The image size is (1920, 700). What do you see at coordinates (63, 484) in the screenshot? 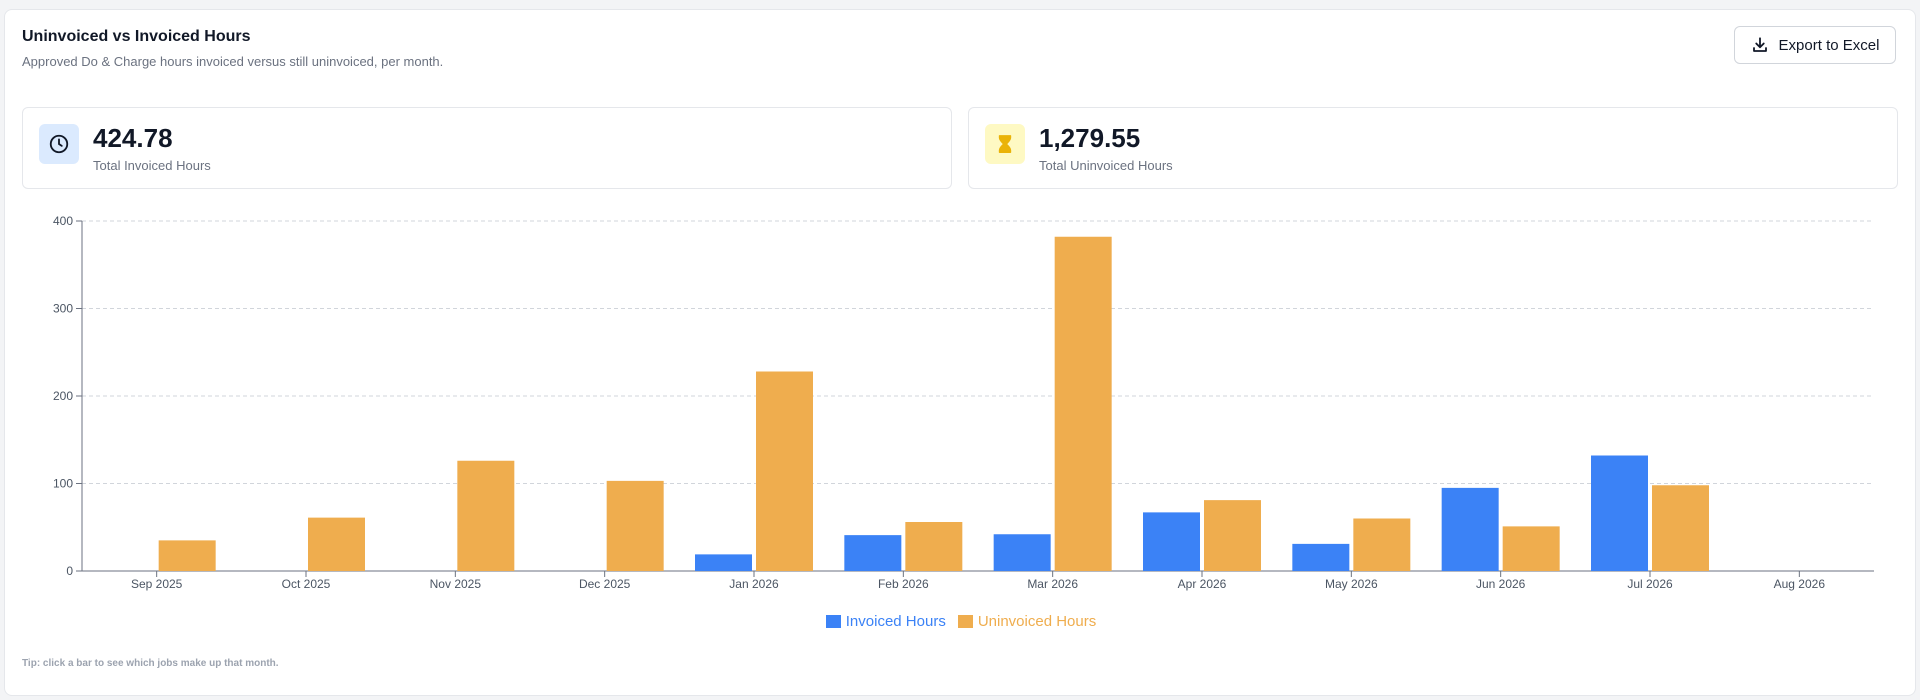
I see `y-tick-label: 100` at bounding box center [63, 484].